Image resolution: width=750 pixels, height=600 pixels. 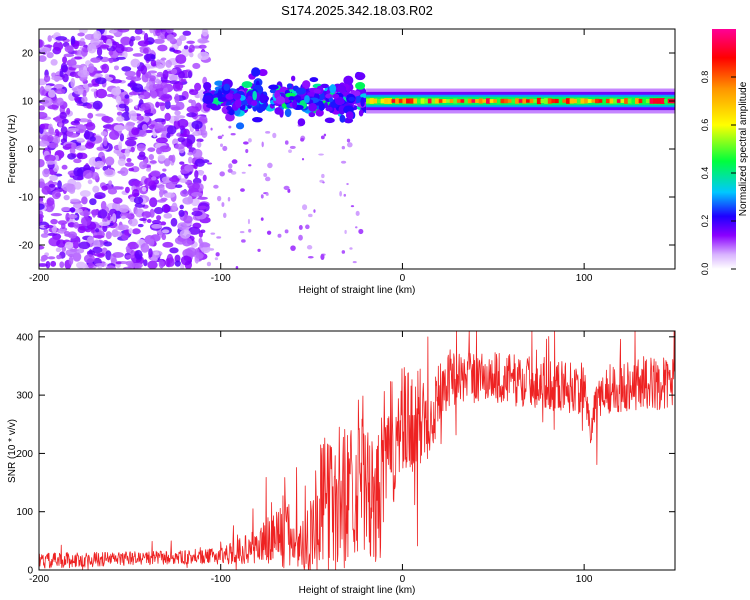 I want to click on y-tick-label: 100, so click(x=24, y=512).